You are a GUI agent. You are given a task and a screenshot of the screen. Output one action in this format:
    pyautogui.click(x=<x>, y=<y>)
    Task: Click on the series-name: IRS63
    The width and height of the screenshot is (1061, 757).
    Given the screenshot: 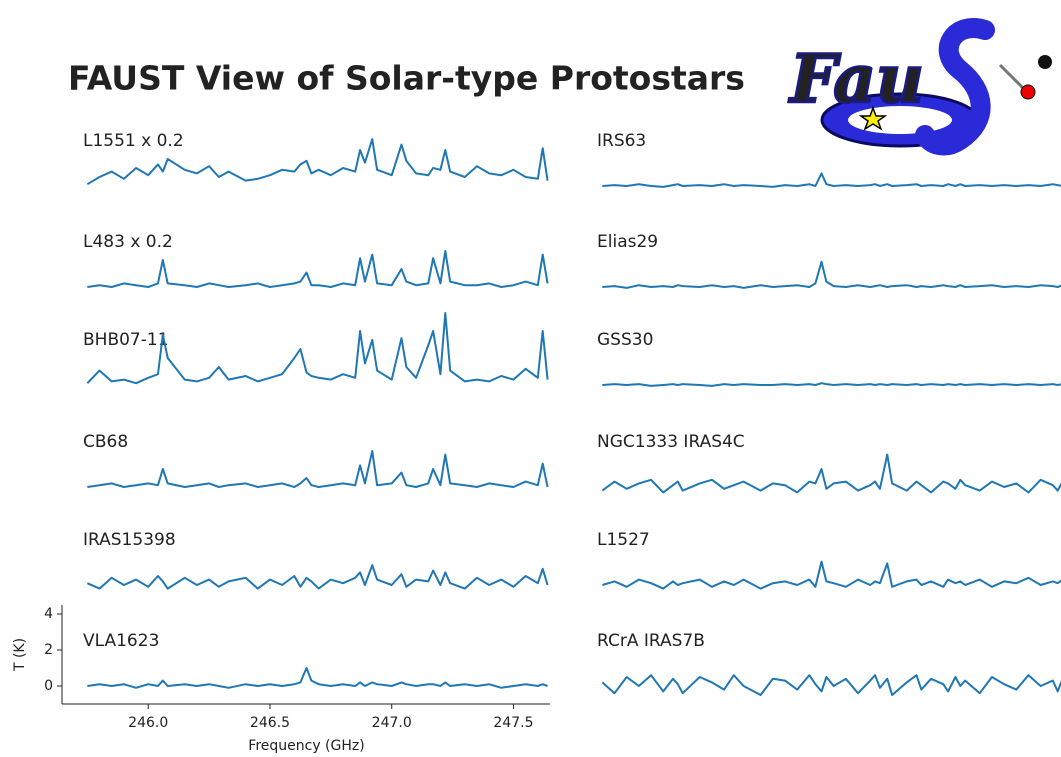 What is the action you would take?
    pyautogui.click(x=621, y=141)
    